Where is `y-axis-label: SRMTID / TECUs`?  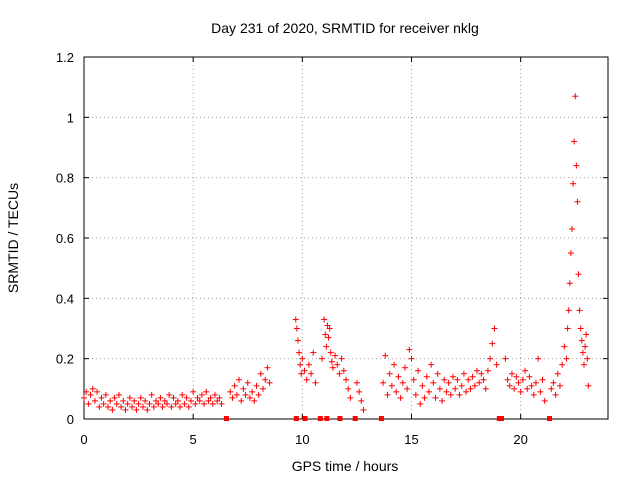 y-axis-label: SRMTID / TECUs is located at coordinates (13, 238).